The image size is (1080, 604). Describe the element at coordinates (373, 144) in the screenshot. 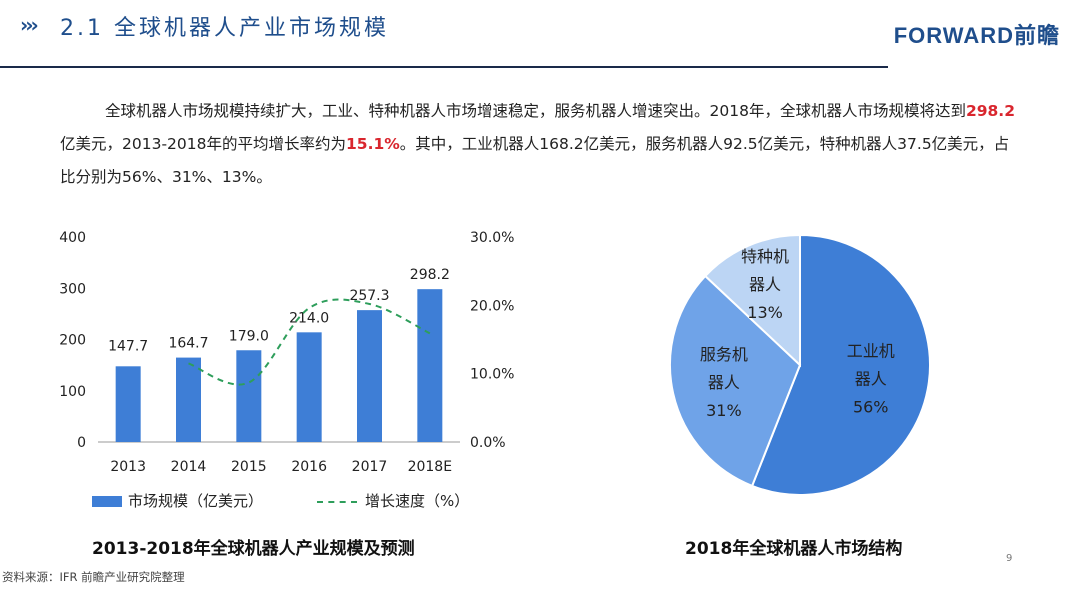

I see `highlight-growth-rate: 15.1%` at that location.